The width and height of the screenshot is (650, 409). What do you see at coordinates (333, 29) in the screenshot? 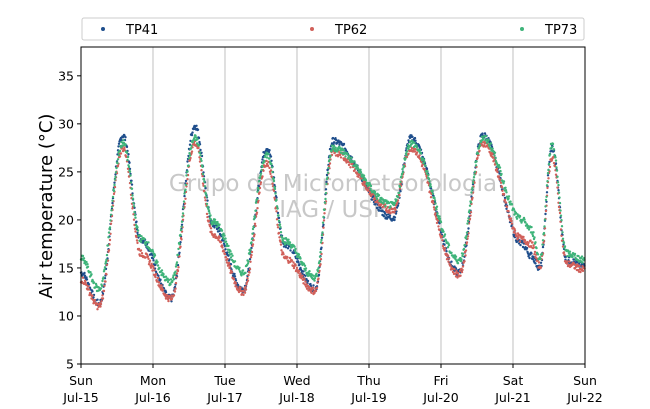
I see `legend-frame` at bounding box center [333, 29].